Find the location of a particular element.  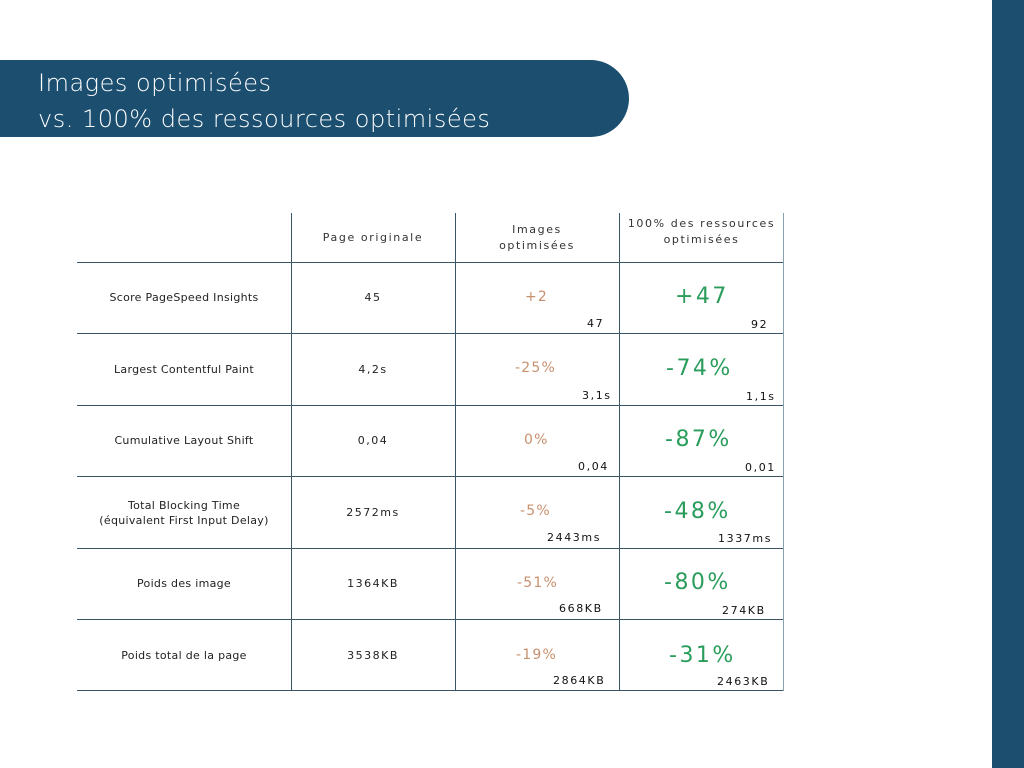

all-value: 92 is located at coordinates (760, 324).